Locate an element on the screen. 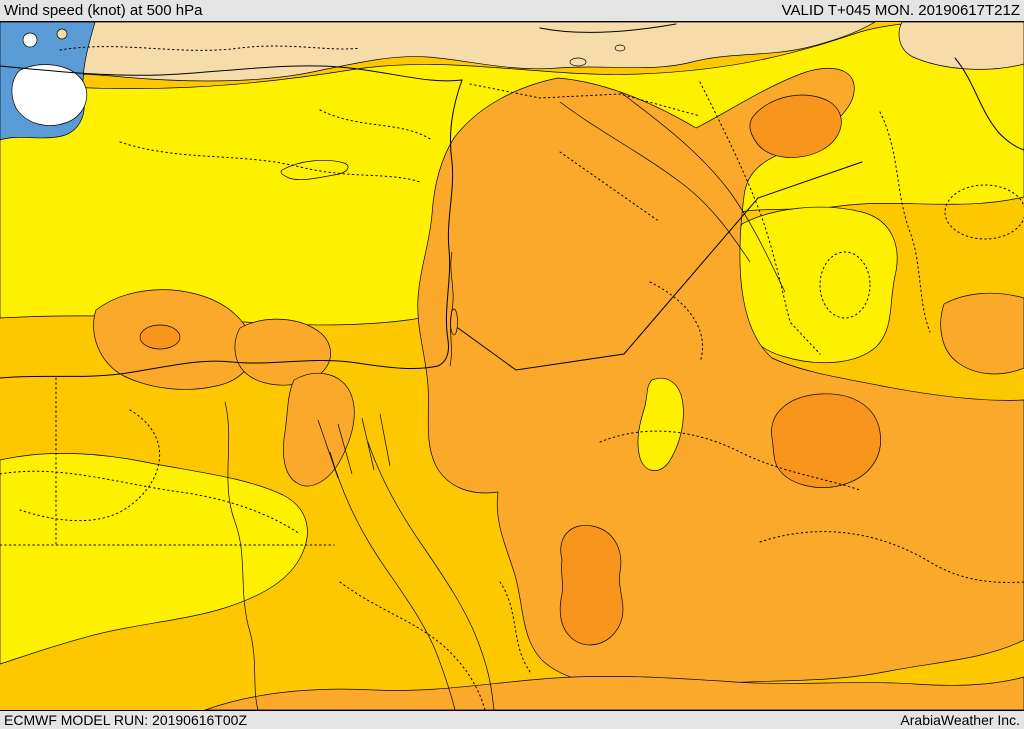  jordan-rift-line is located at coordinates (451, 309).